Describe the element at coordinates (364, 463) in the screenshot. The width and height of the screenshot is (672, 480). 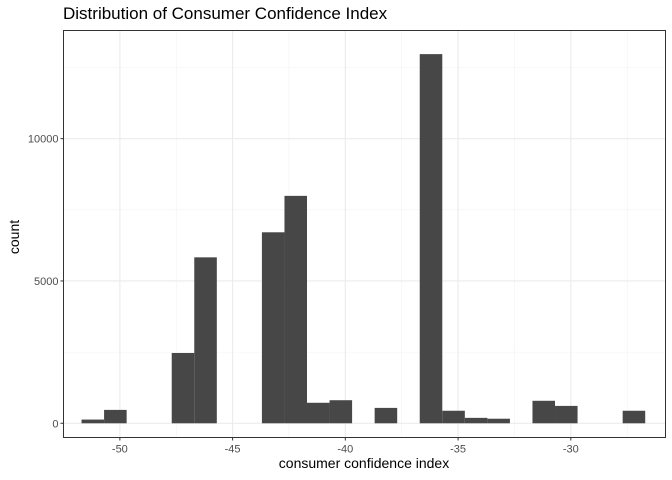
I see `x-axis-title: consumer confidence index` at that location.